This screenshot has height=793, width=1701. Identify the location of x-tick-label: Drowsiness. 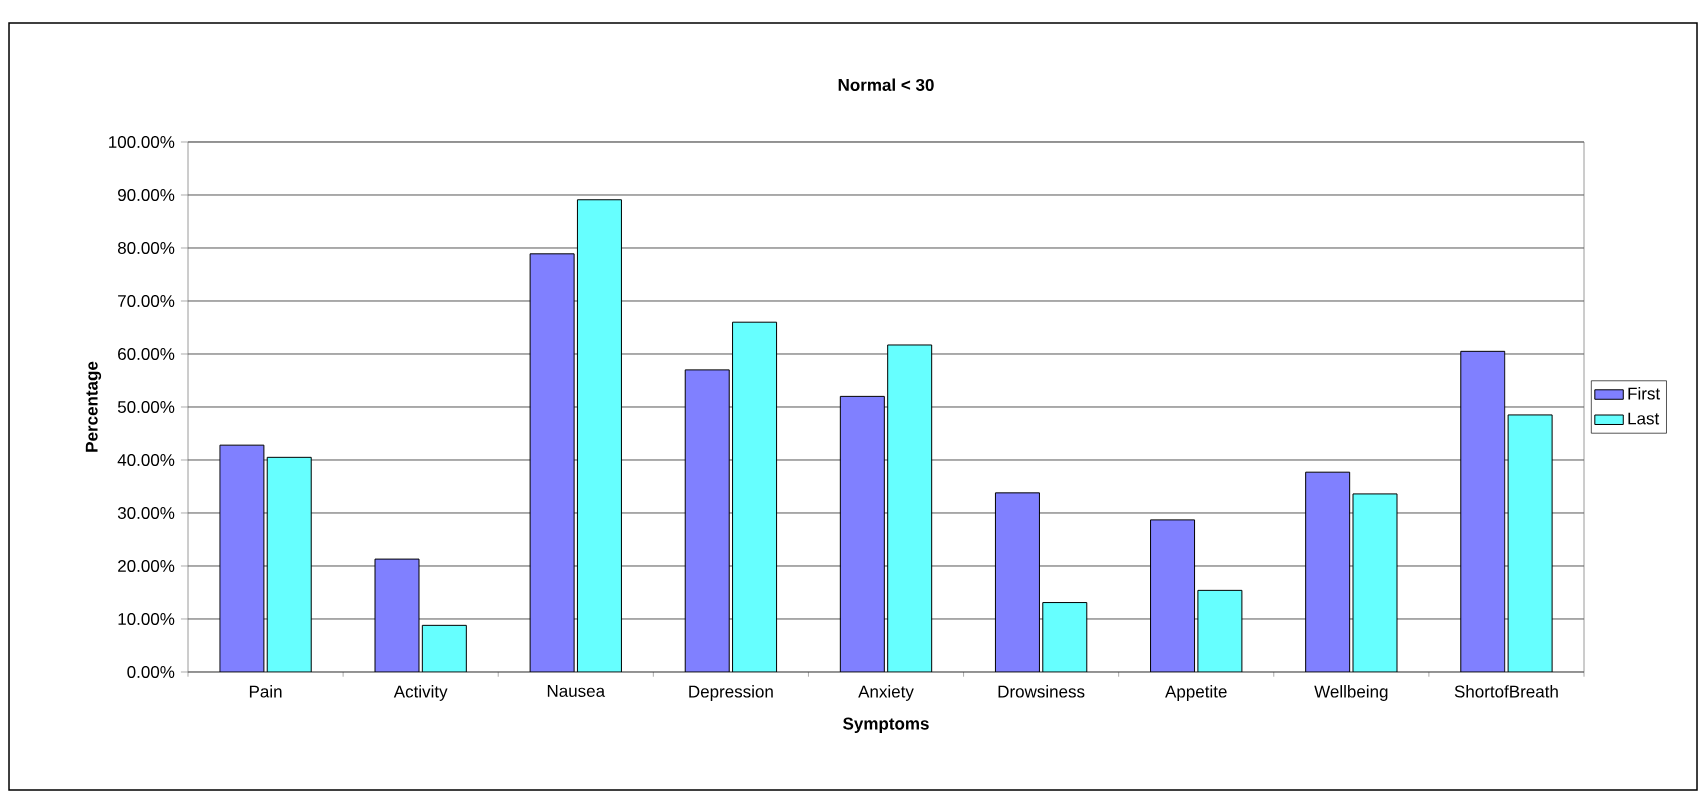
(1041, 691).